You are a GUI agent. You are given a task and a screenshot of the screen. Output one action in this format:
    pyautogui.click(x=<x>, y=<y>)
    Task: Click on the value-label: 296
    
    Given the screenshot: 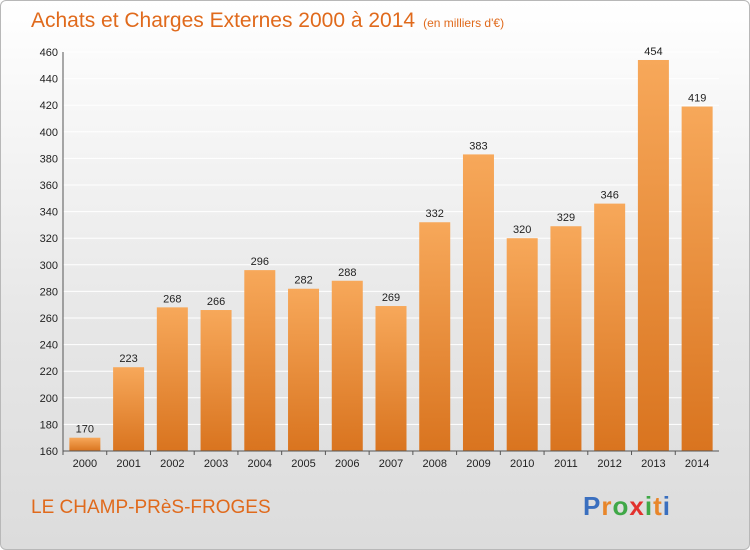 What is the action you would take?
    pyautogui.click(x=260, y=262)
    